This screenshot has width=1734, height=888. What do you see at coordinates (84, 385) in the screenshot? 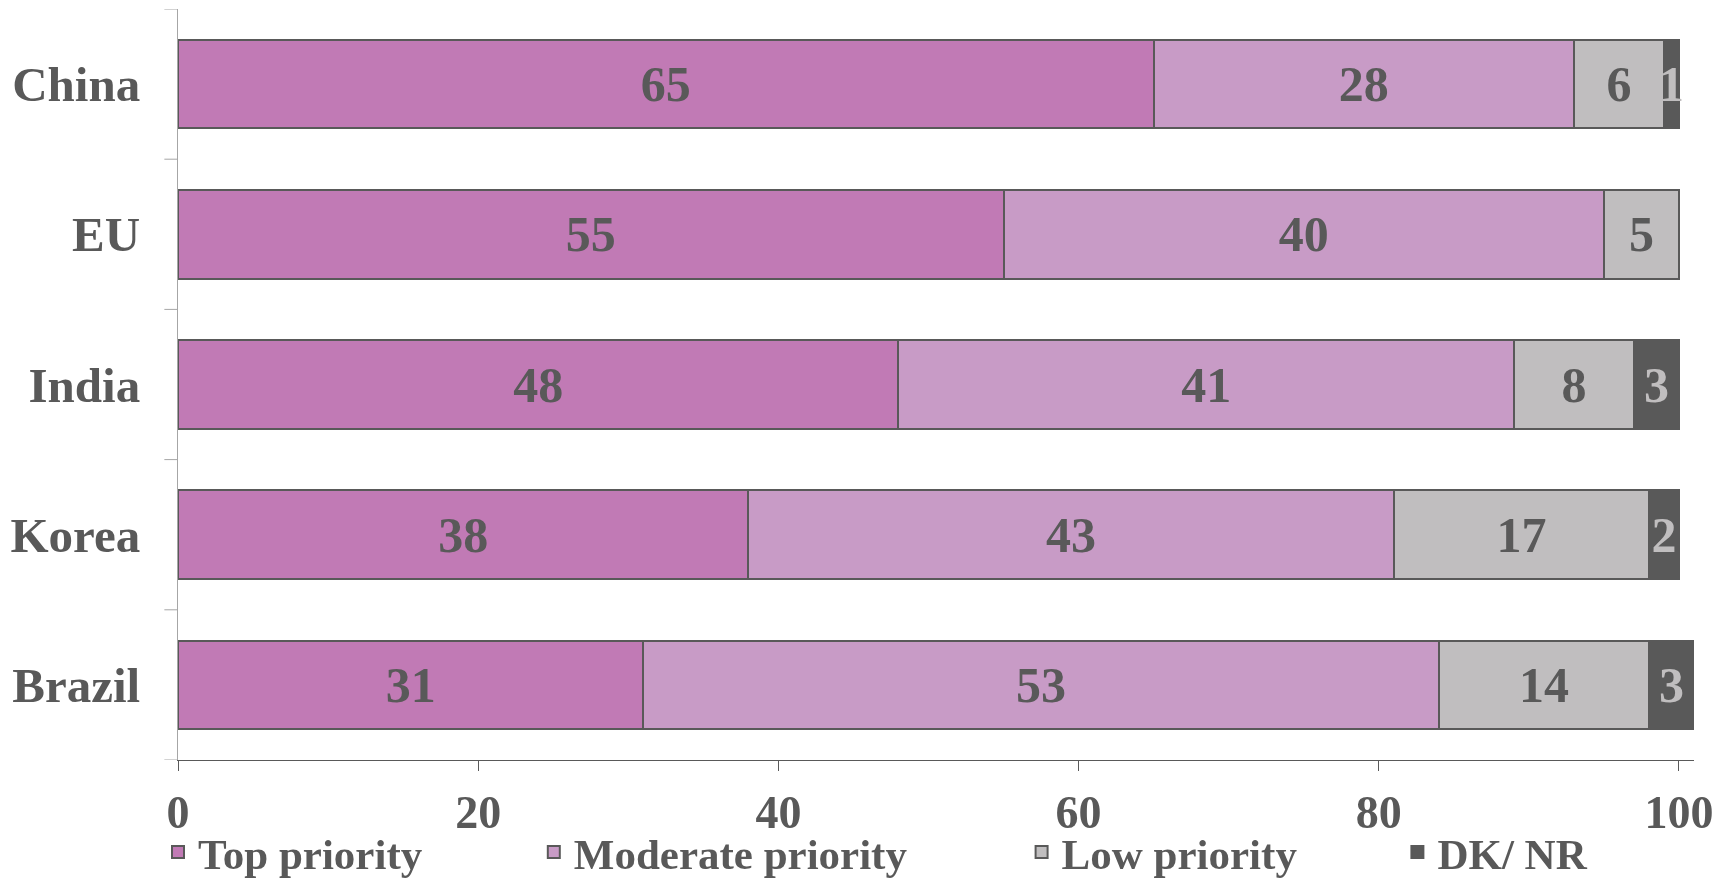
I see `y-tick-label: India` at bounding box center [84, 385].